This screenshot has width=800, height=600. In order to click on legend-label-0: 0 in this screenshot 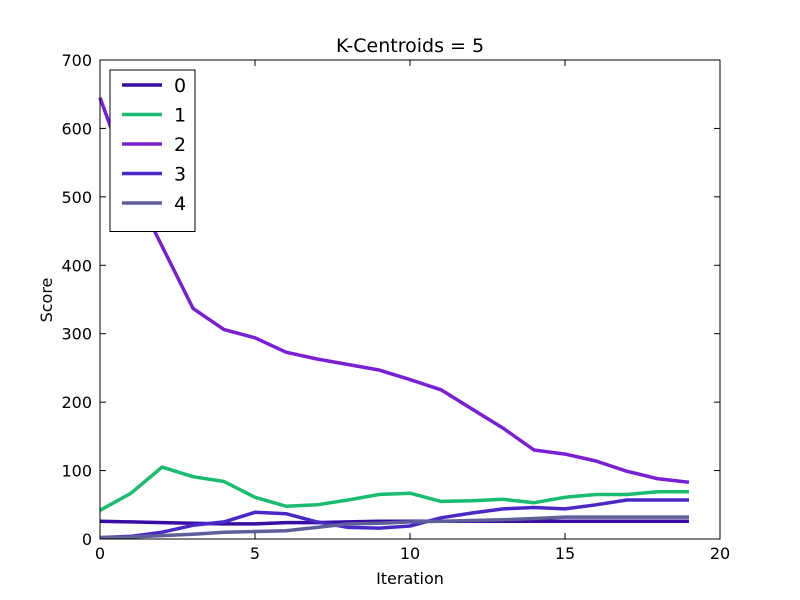, I will do `click(180, 86)`.